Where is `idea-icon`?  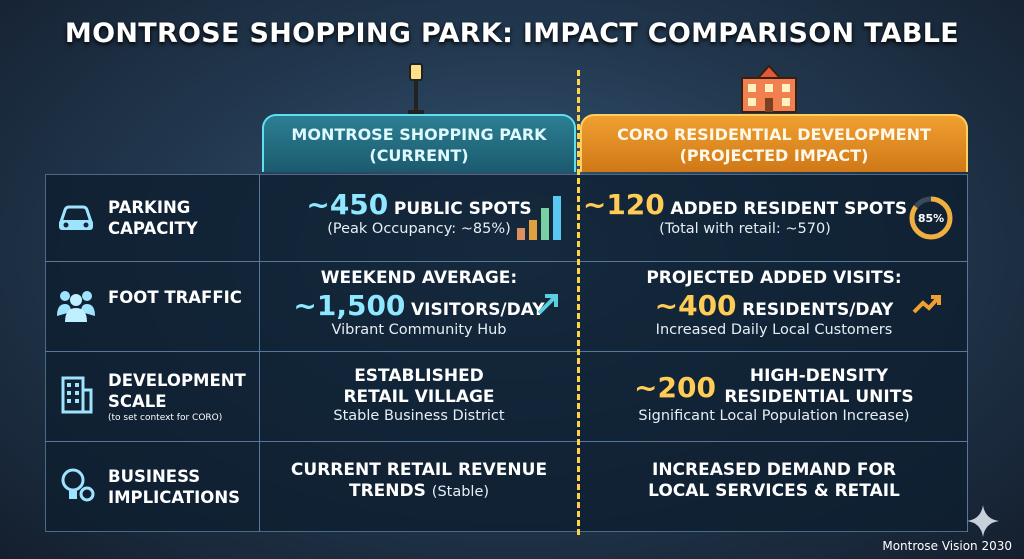 idea-icon is located at coordinates (78, 485).